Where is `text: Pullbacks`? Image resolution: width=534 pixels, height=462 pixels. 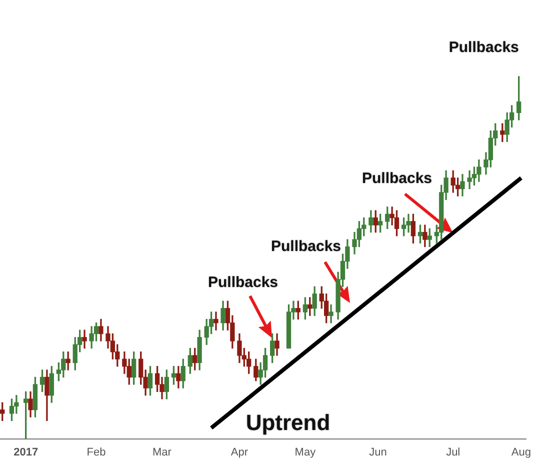
text: Pullbacks is located at coordinates (483, 47).